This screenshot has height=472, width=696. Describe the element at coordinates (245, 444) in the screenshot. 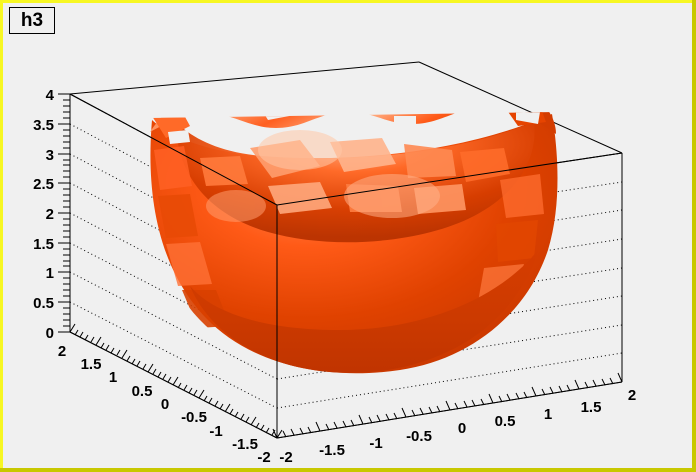

I see `y-tick-label: -1.5` at that location.